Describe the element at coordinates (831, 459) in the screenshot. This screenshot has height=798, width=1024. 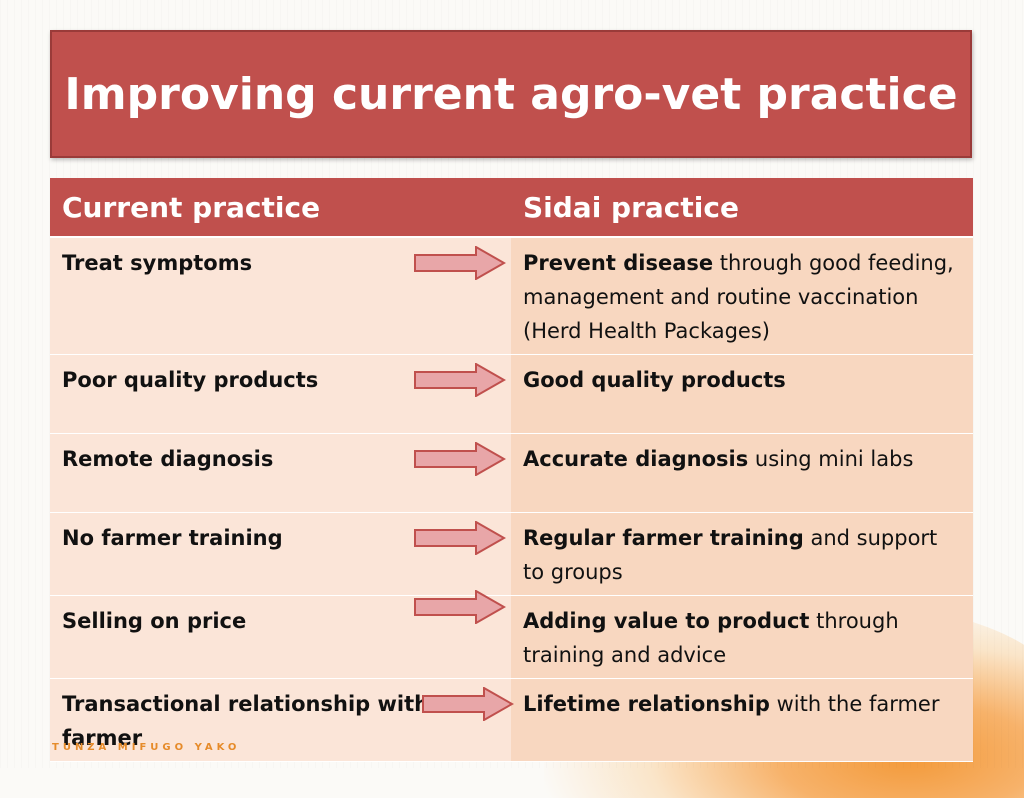
I see `sidai-practice-text: using mini labs` at that location.